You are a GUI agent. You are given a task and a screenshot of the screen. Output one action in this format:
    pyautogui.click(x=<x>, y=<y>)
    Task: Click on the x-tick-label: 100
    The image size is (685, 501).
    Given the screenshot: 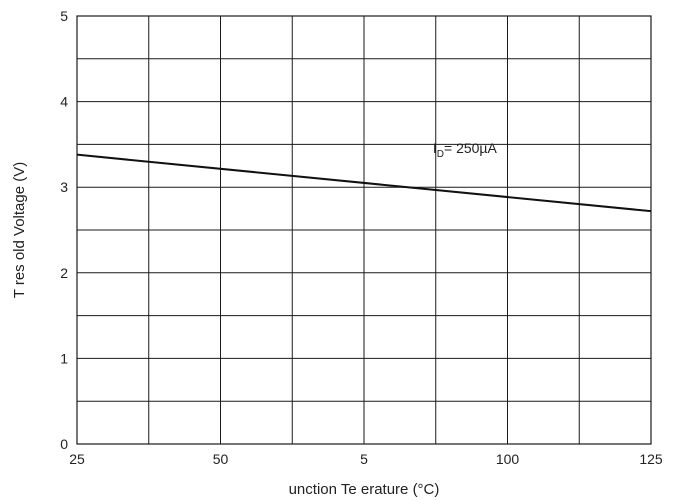 What is the action you would take?
    pyautogui.click(x=508, y=459)
    